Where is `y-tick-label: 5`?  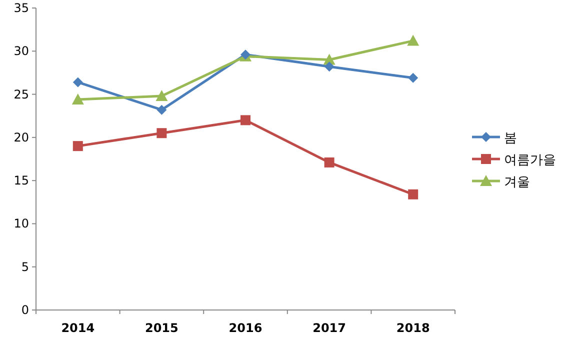 y-tick-label: 5 is located at coordinates (25, 267).